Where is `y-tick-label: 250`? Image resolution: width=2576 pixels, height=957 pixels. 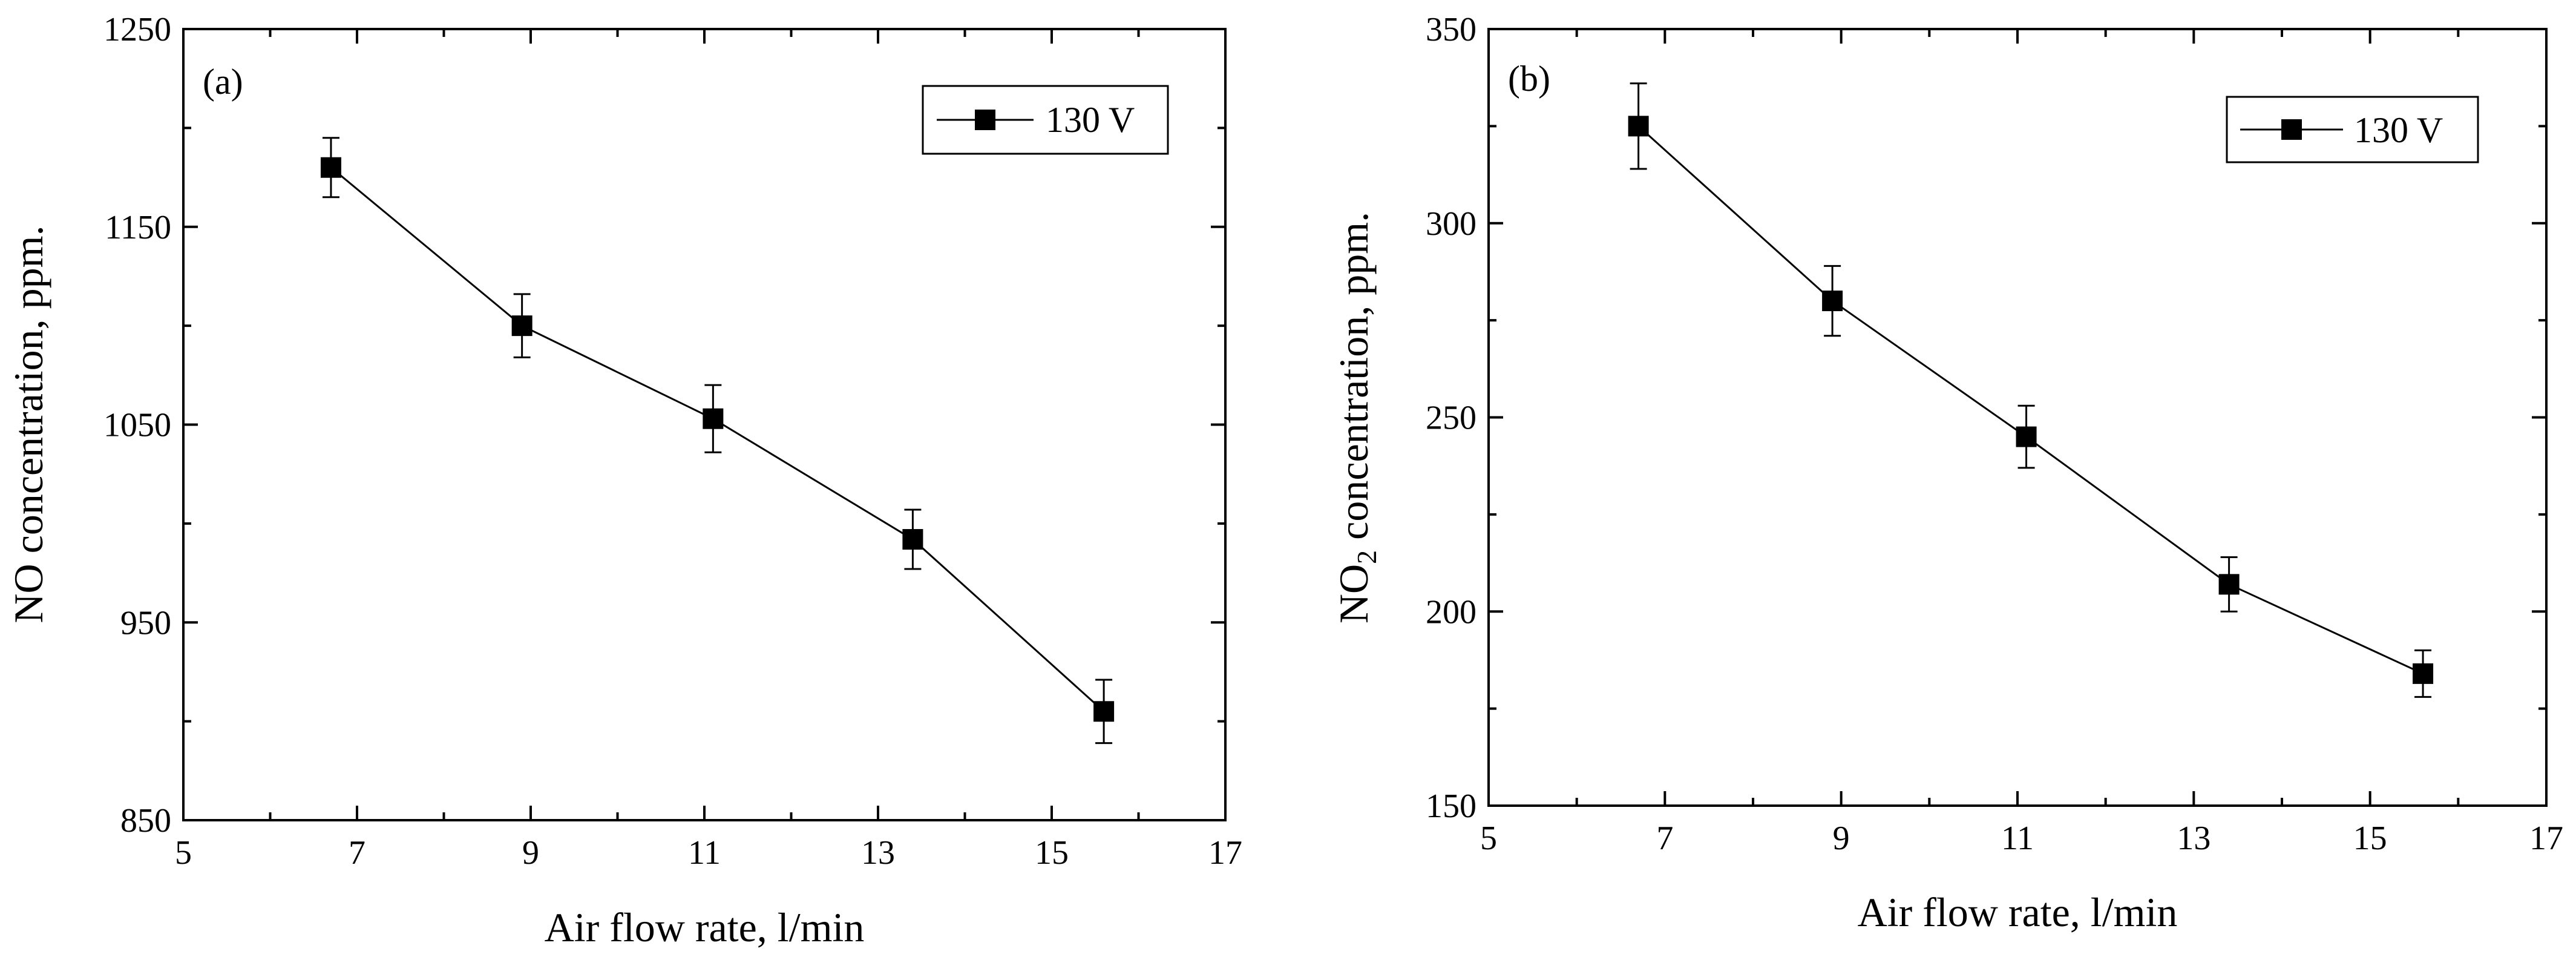
y-tick-label: 250 is located at coordinates (1451, 419).